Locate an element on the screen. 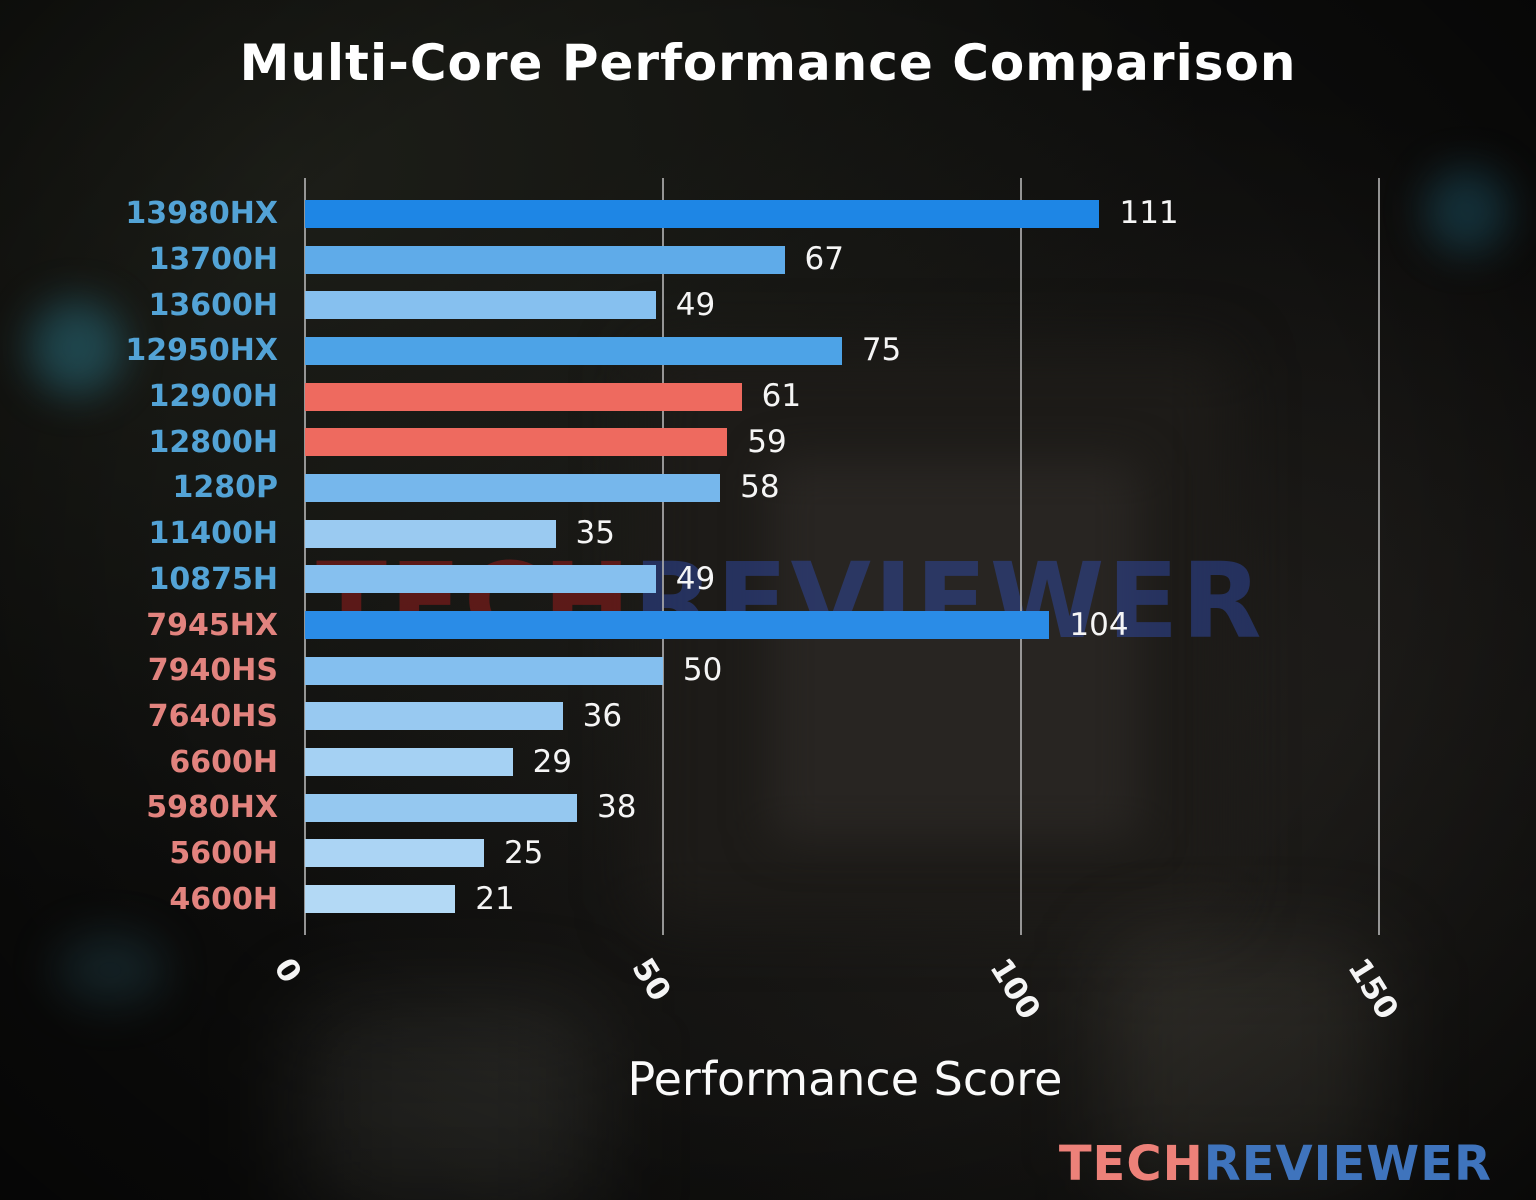  logo-reviewer-text: REVIEWER is located at coordinates (1347, 1164).